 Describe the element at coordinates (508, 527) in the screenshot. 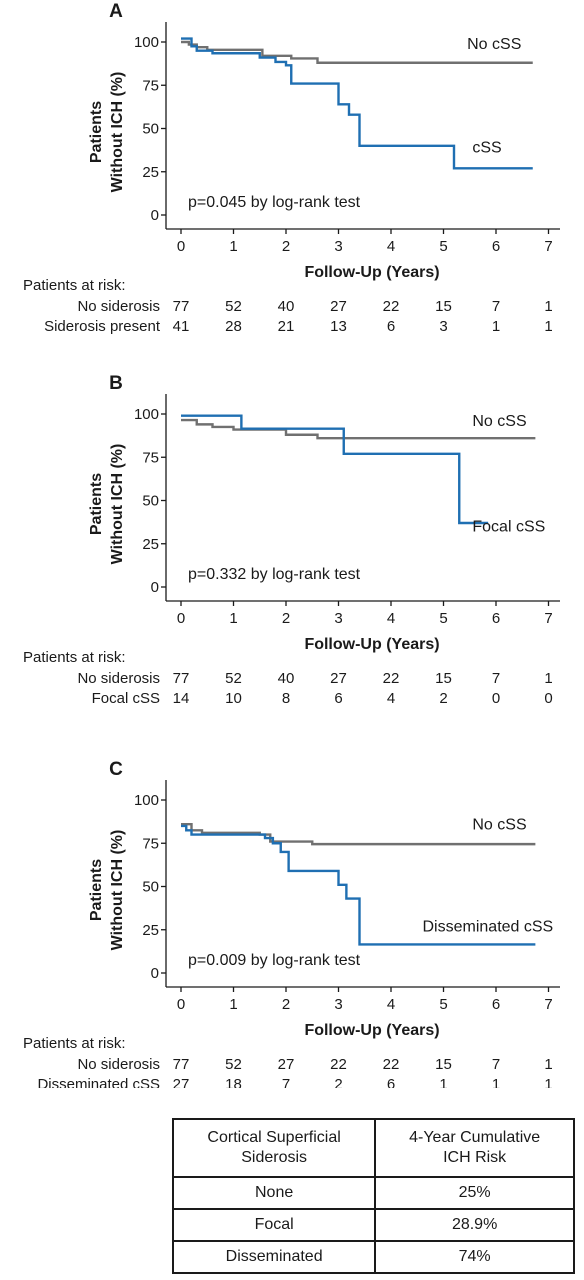

I see `series-label: Focal cSS` at that location.